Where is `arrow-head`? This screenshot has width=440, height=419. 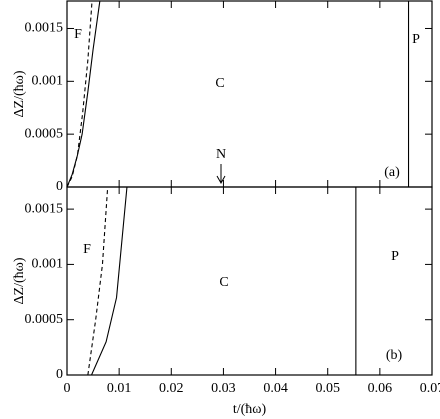
arrow-head is located at coordinates (221, 180).